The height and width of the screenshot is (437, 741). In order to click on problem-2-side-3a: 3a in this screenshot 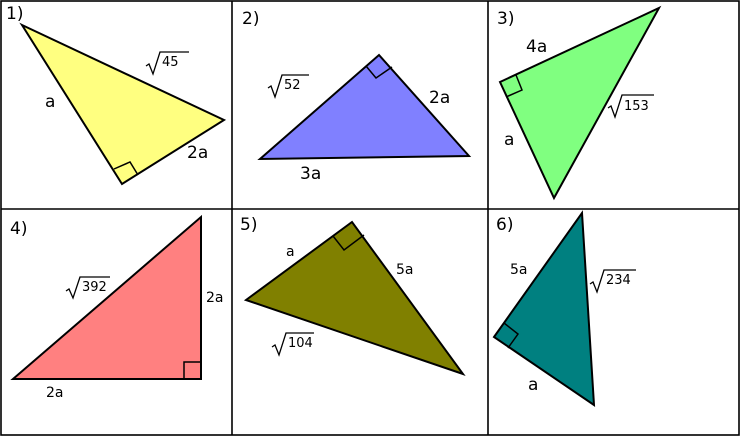, I will do `click(310, 174)`.